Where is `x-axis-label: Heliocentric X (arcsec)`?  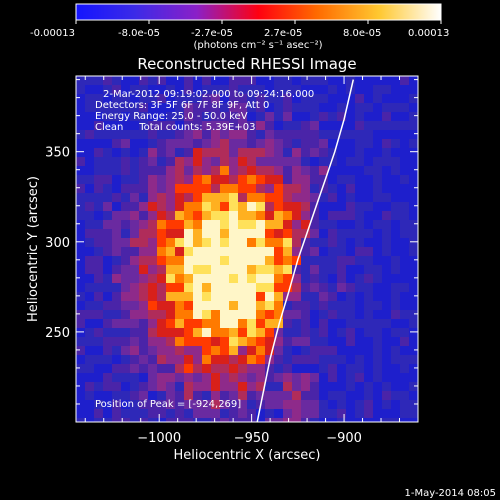
x-axis-label: Heliocentric X (arcsec) is located at coordinates (247, 455).